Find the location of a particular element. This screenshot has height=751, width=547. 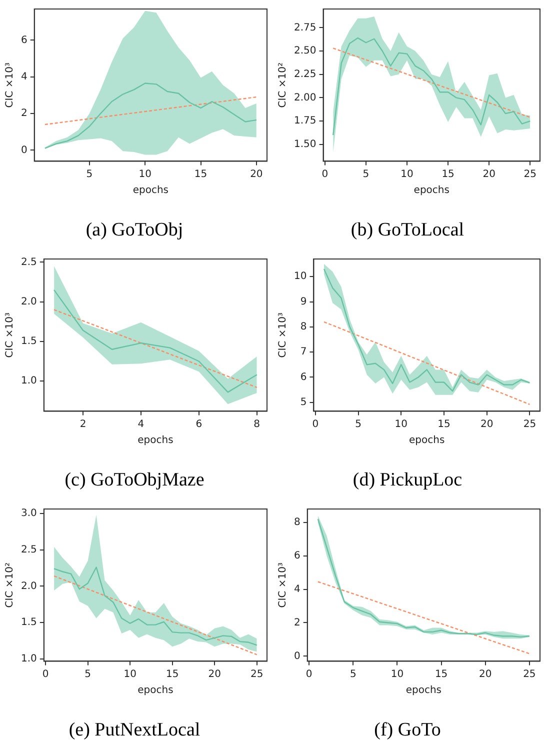

y-tick-label: 2.00 is located at coordinates (305, 98).